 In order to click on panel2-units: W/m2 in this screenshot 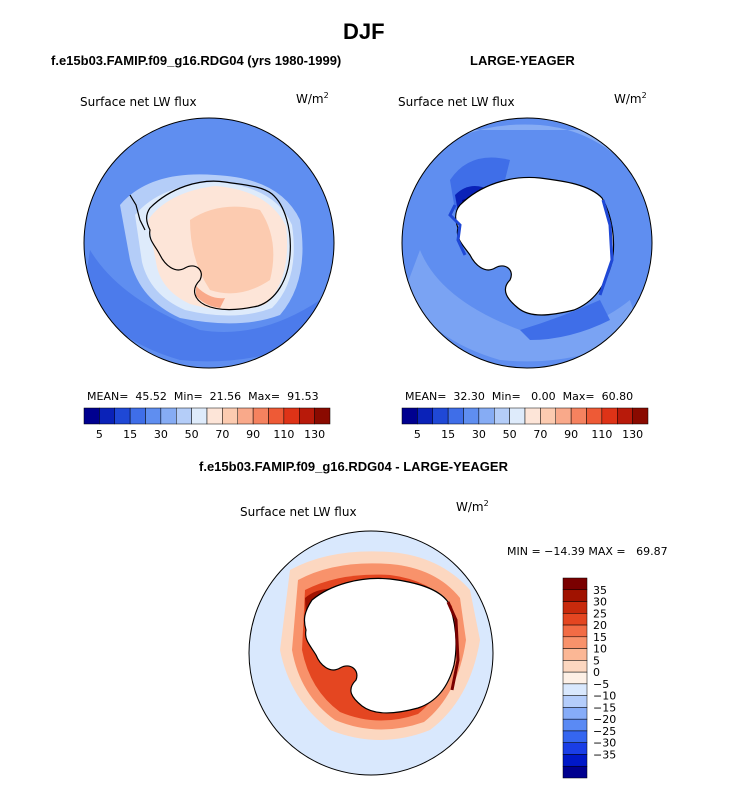, I will do `click(630, 98)`.